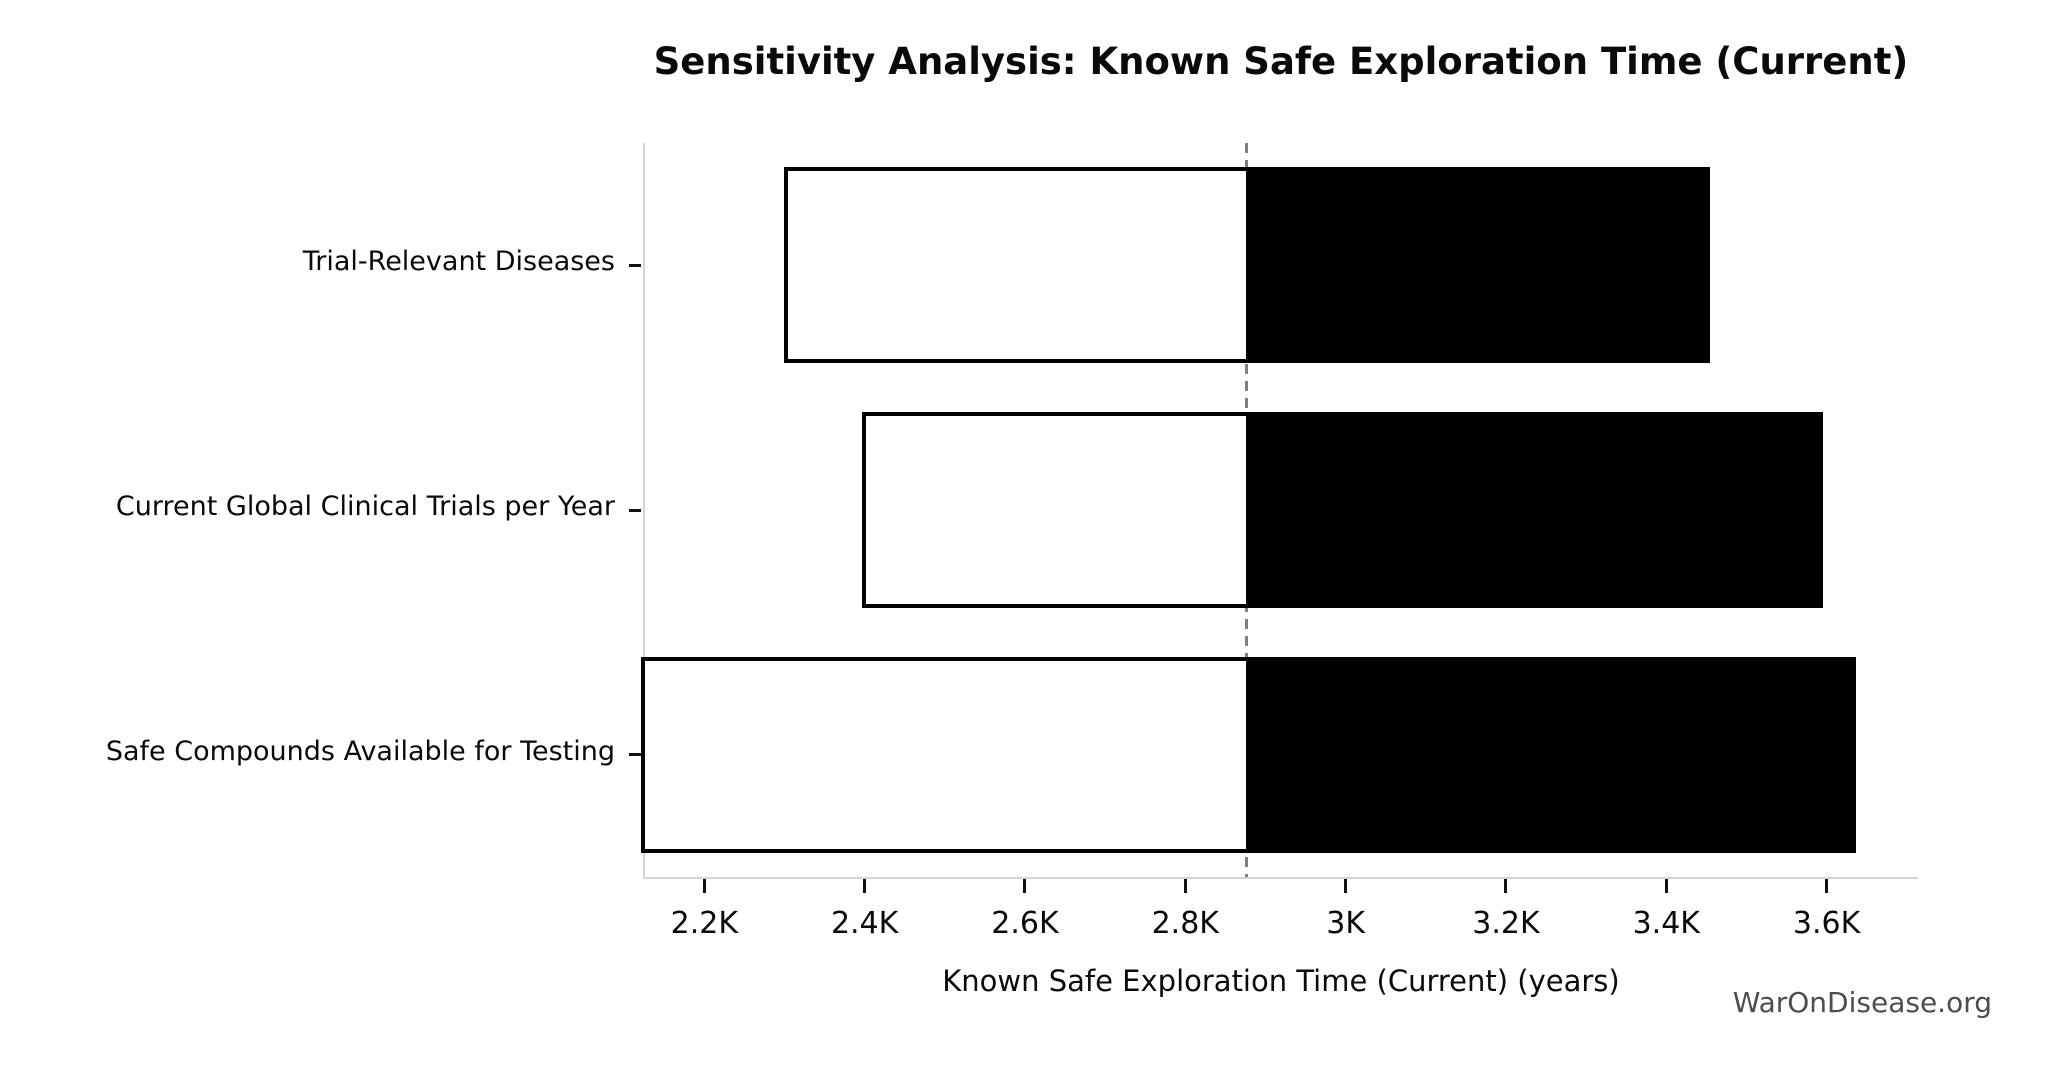  What do you see at coordinates (458, 262) in the screenshot?
I see `y-tick-label: Trial-Relevant Diseases` at bounding box center [458, 262].